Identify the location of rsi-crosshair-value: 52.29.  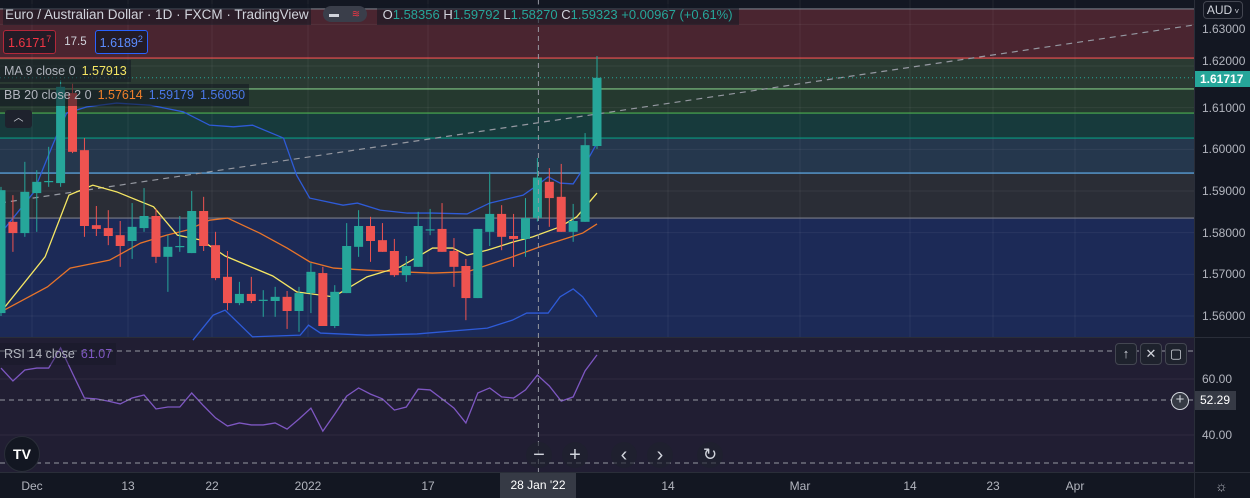
(1215, 400).